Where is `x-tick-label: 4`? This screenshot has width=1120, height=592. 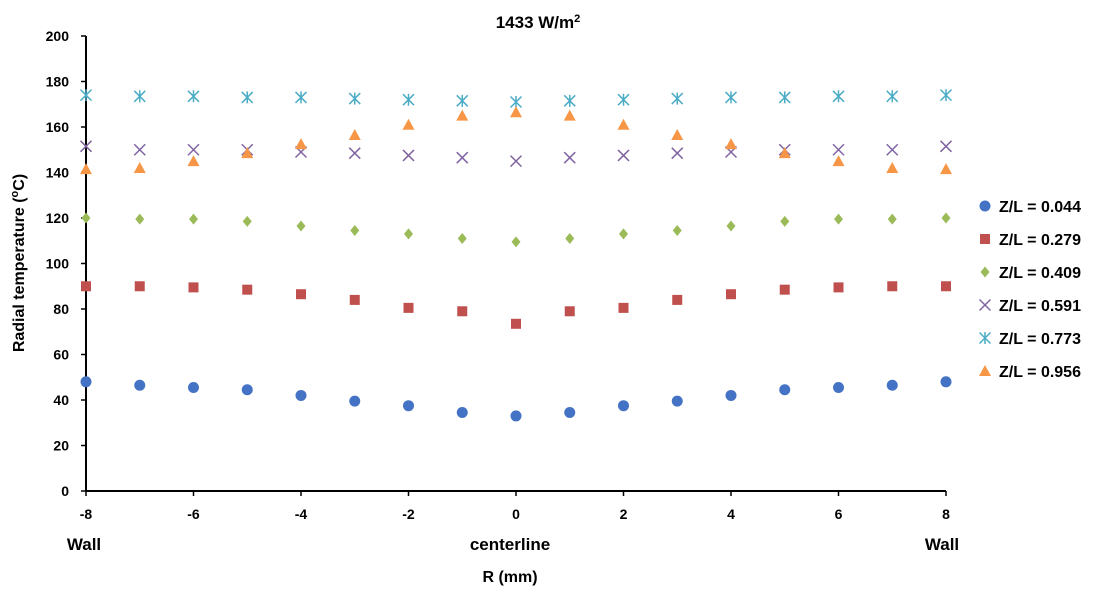
x-tick-label: 4 is located at coordinates (731, 514).